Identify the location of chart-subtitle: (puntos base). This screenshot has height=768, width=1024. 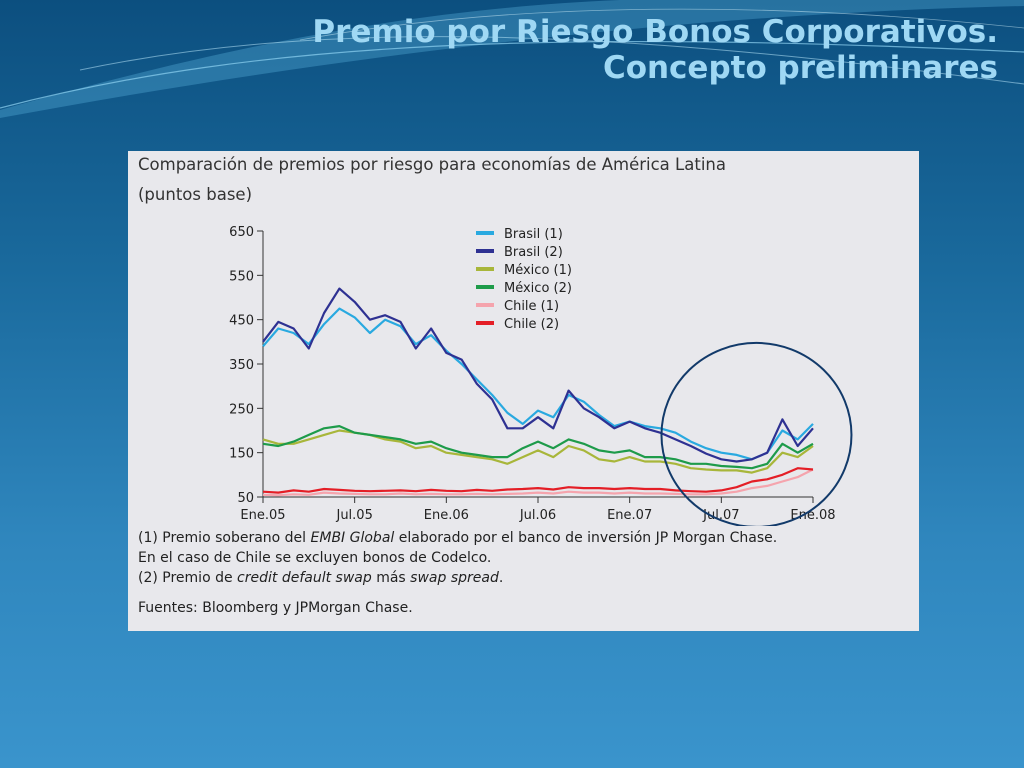
(195, 194).